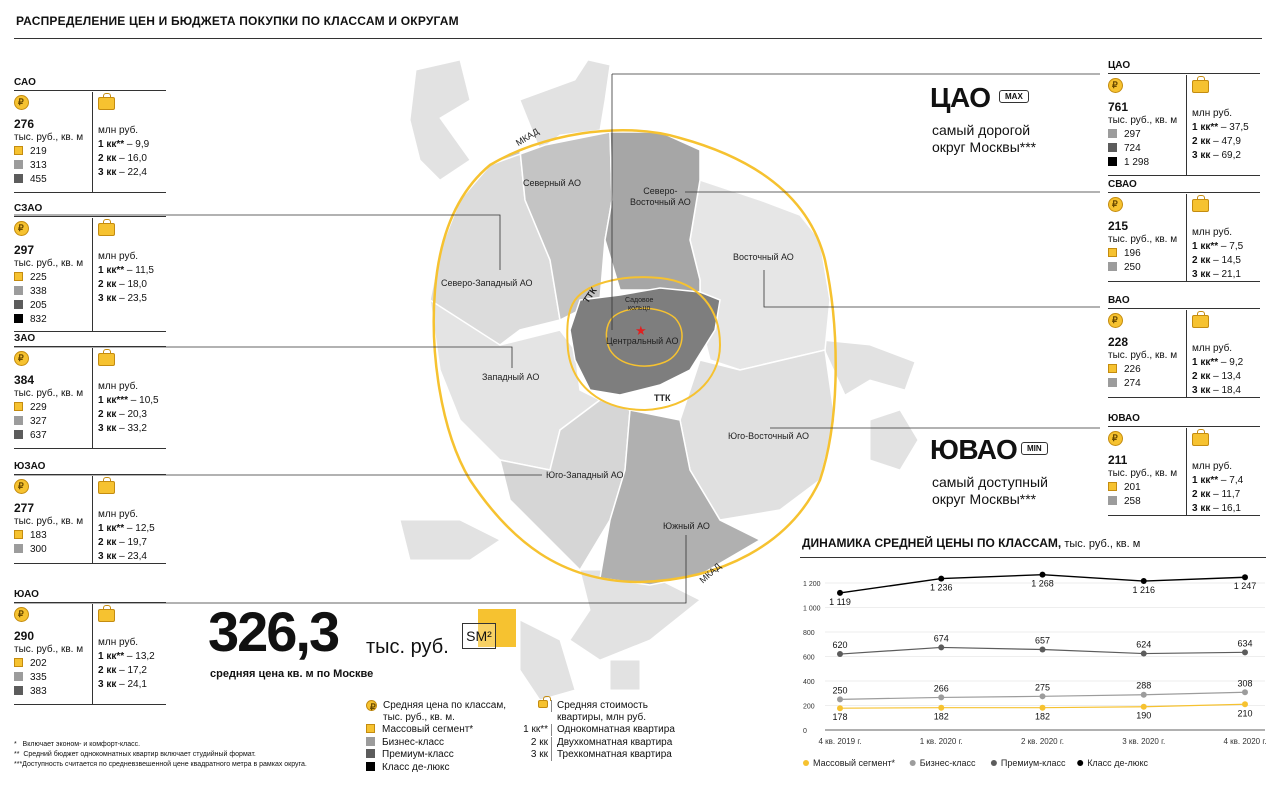  What do you see at coordinates (54, 664) in the screenshot?
I see `district-class-price: 202` at bounding box center [54, 664].